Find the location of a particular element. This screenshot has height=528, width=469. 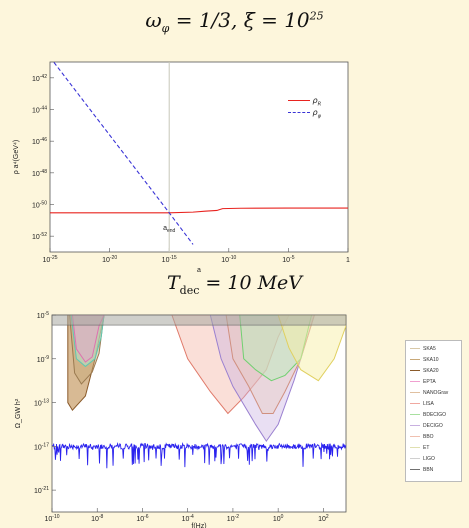

top-x-tick-label: 10-25 is located at coordinates (49, 259).